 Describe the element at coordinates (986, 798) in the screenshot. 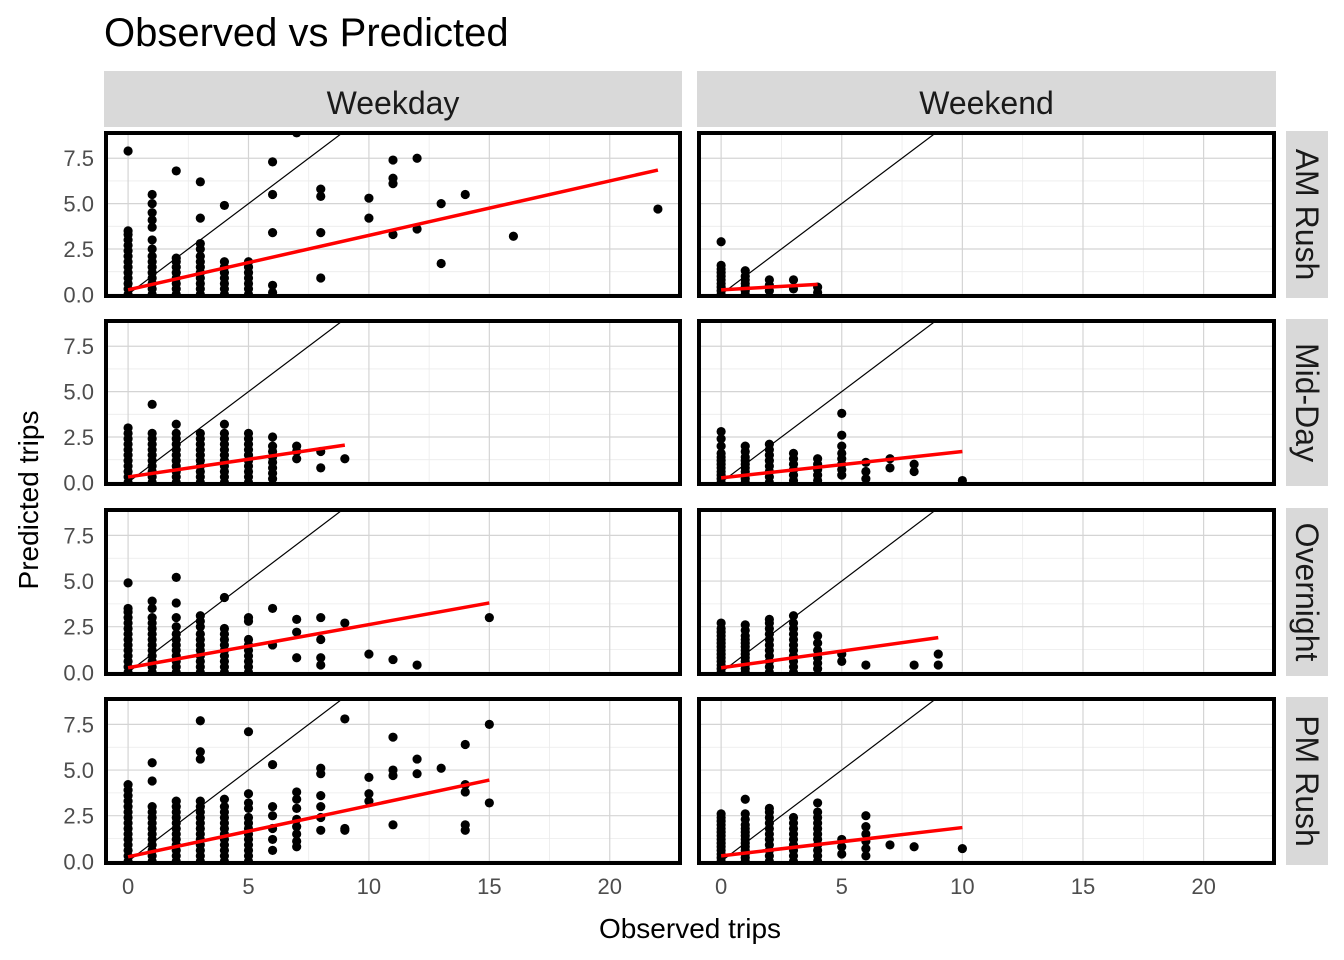

I see `facet-panel: 0 5 10 15 20` at that location.